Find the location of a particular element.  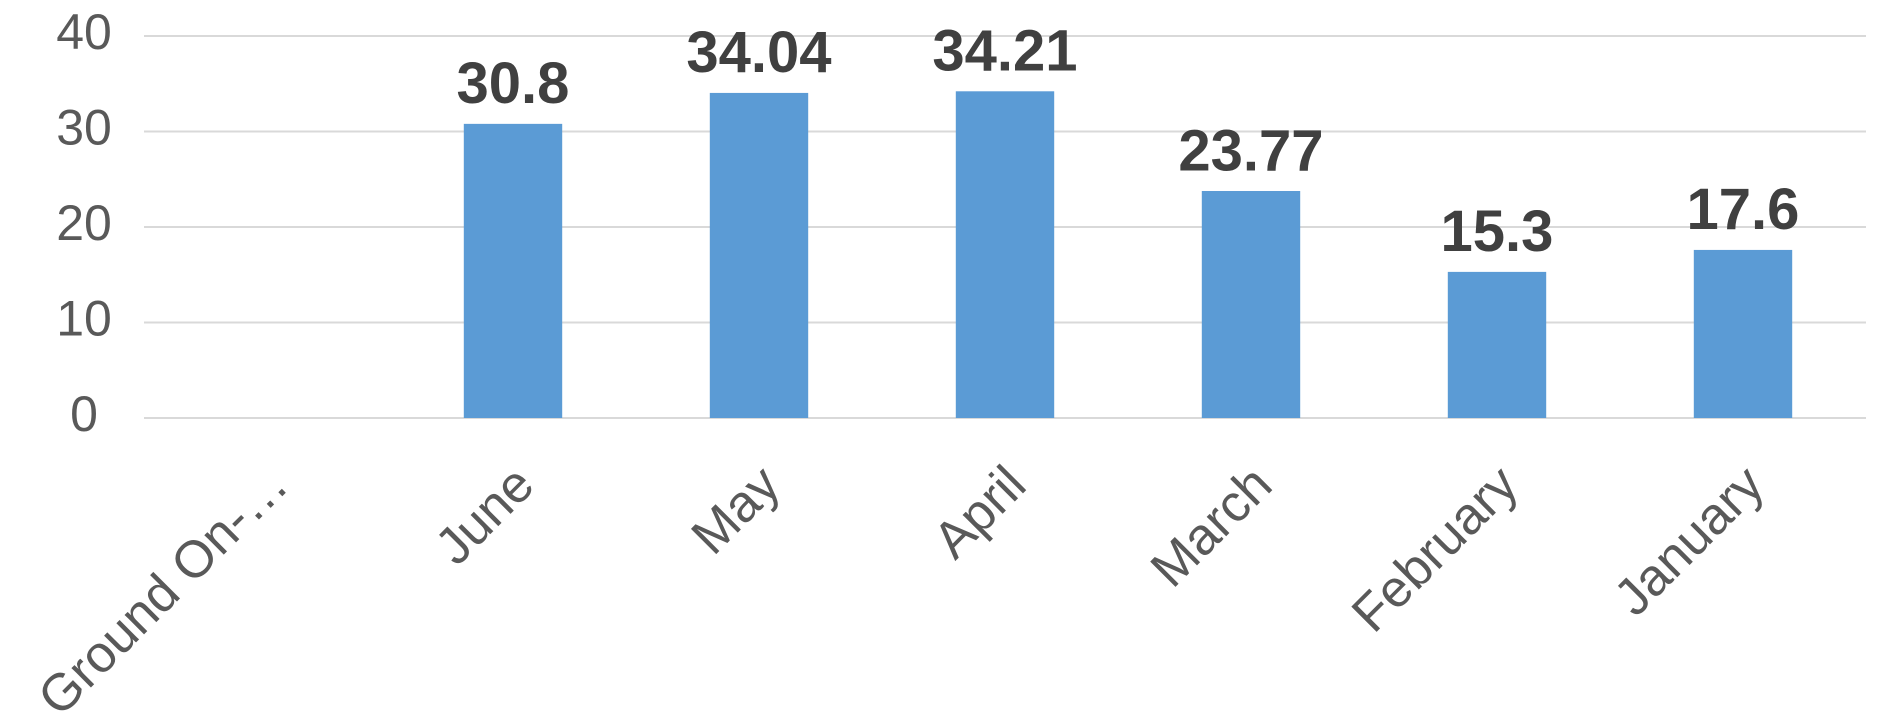

x-tick-label: May is located at coordinates (736, 510).